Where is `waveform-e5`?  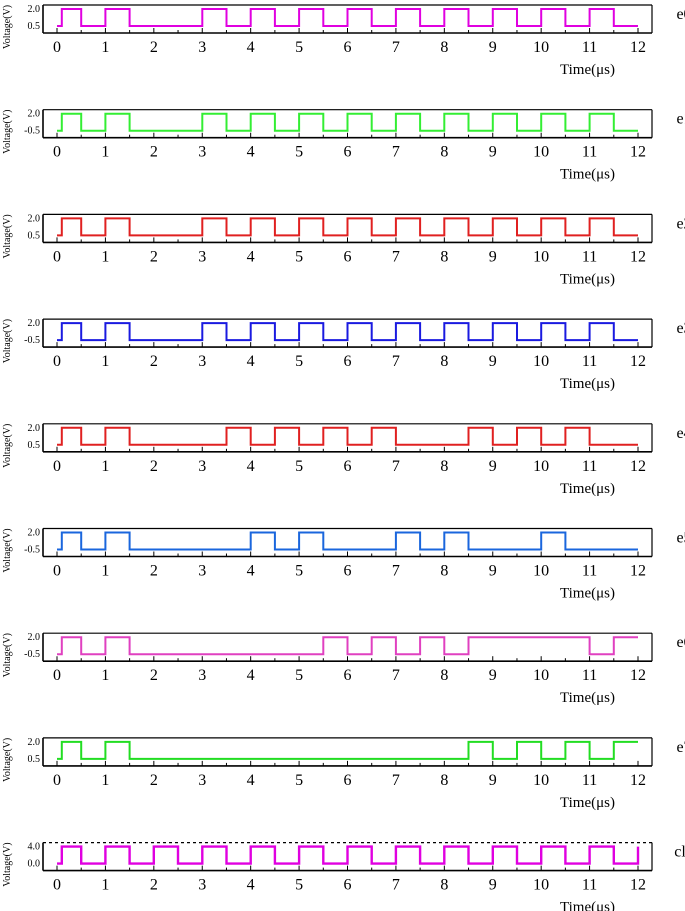
waveform-e5 is located at coordinates (347, 541).